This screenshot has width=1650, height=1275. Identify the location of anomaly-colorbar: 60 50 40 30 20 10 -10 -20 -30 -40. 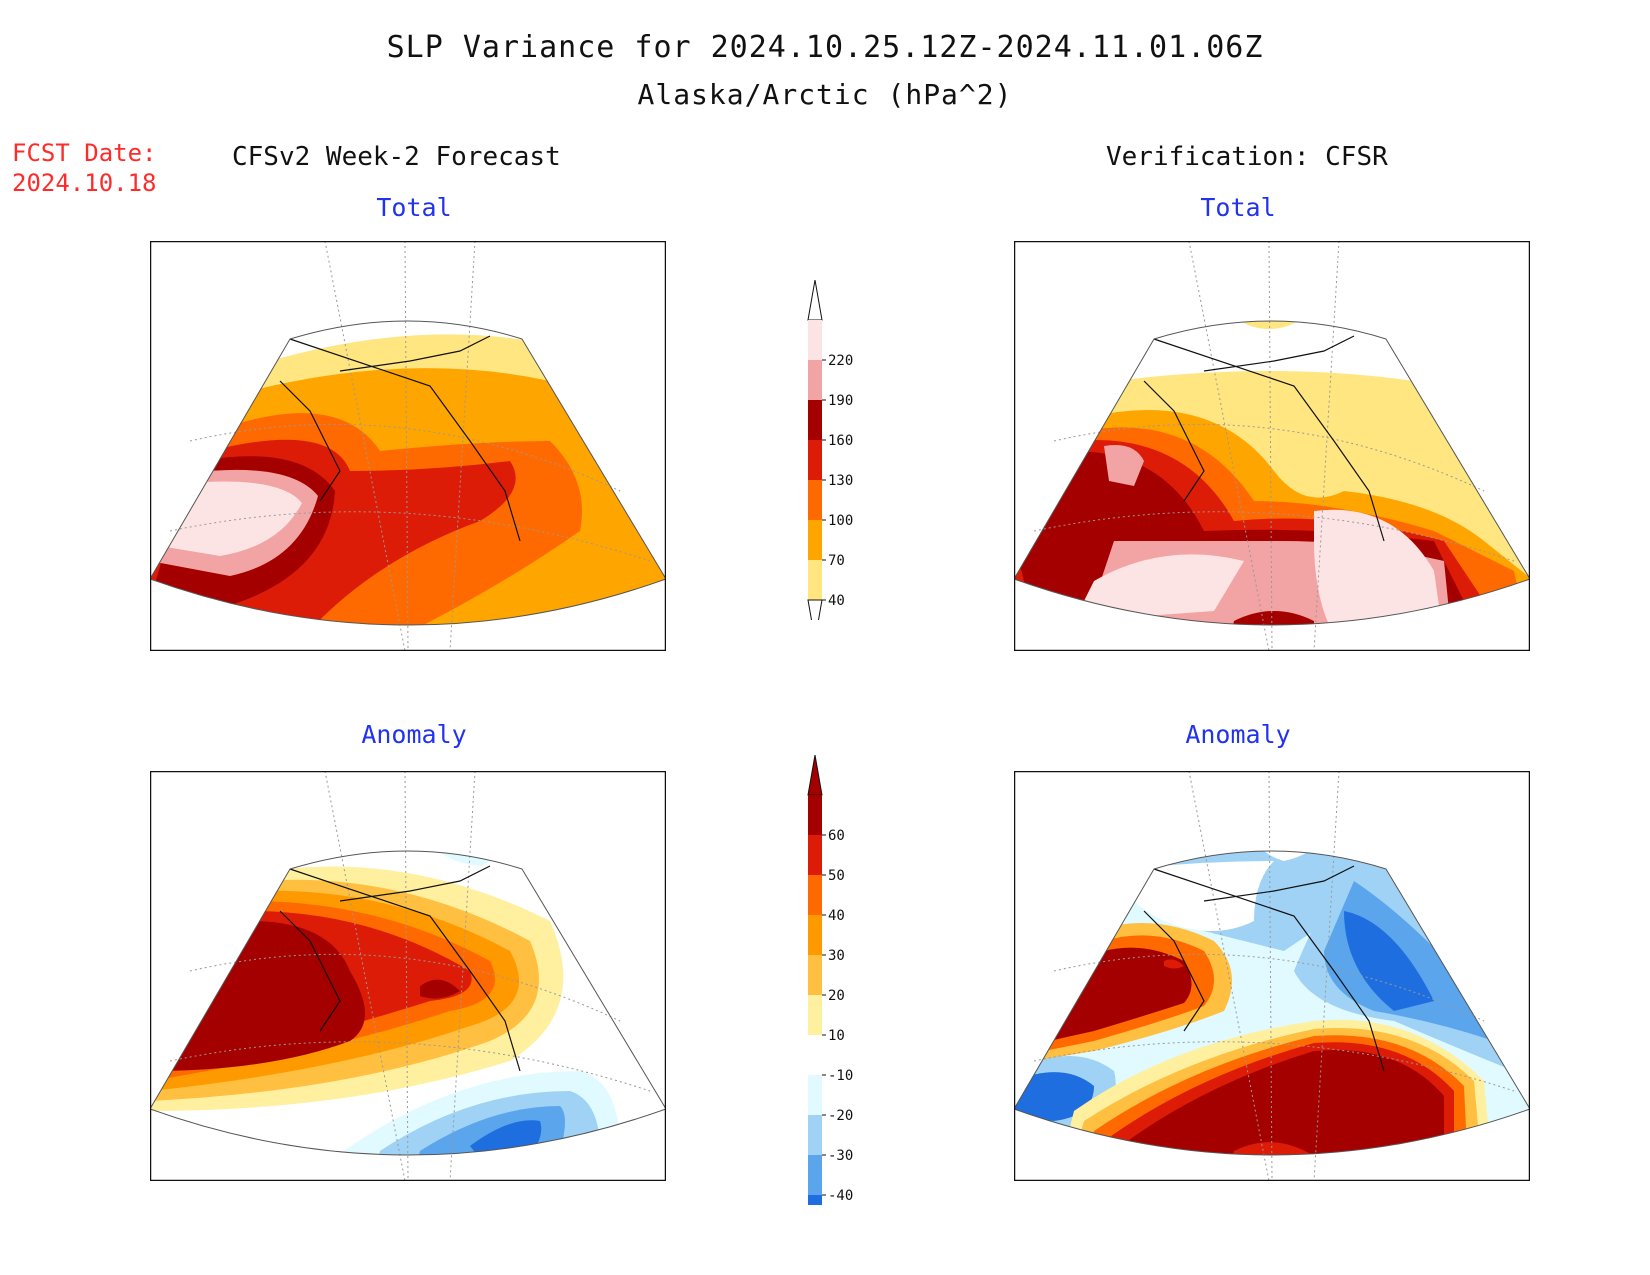
(830, 980).